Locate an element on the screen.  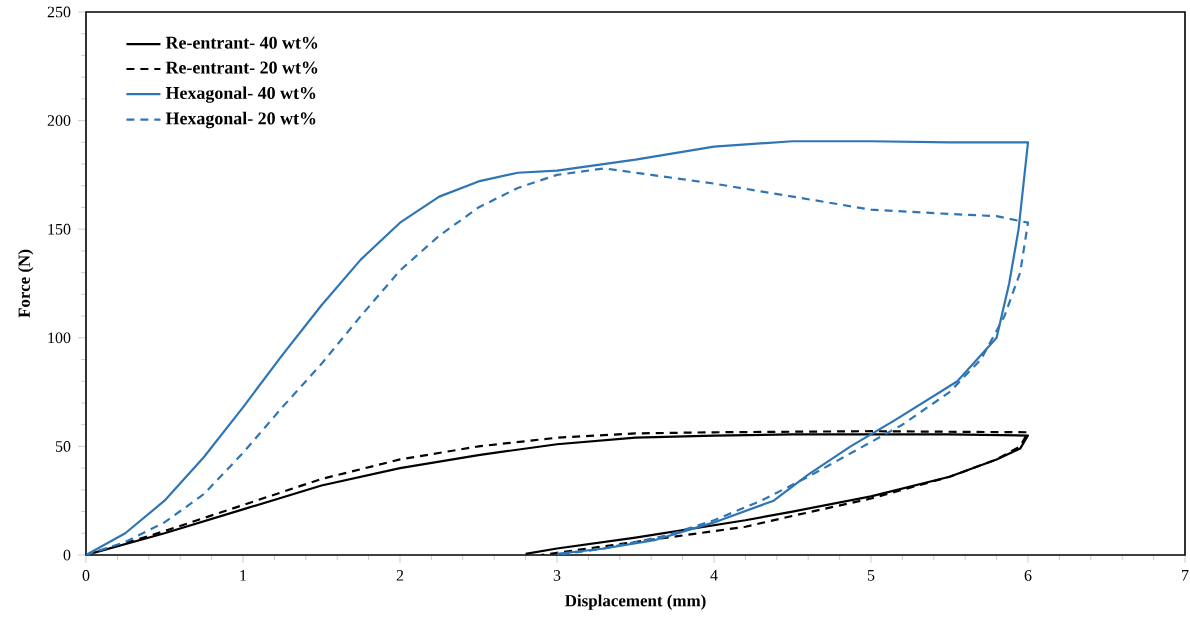
y-tick-label: 200 is located at coordinates (59, 120).